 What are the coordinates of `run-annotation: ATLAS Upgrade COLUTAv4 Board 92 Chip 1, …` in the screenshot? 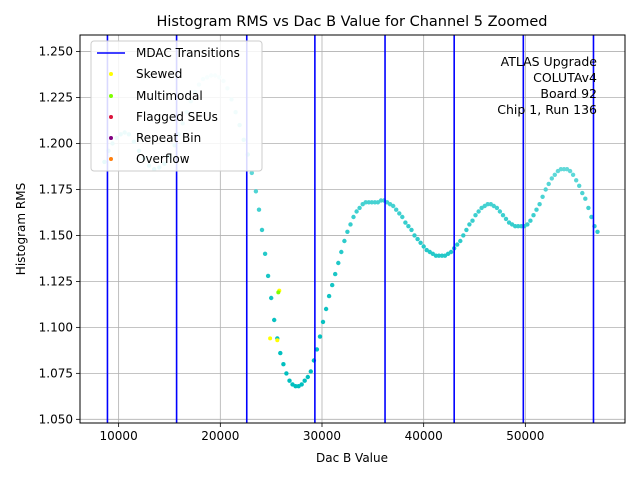 It's located at (547, 85).